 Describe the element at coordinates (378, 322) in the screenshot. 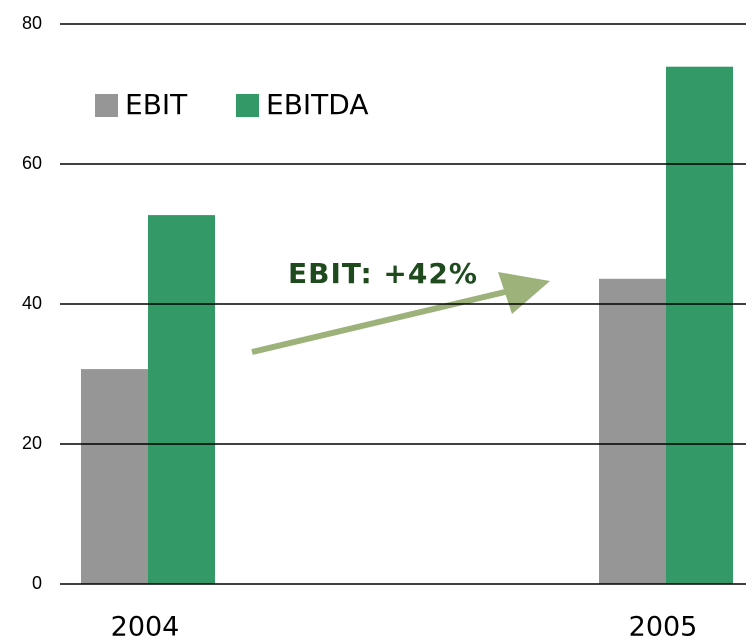

I see `arrow-shaft` at that location.